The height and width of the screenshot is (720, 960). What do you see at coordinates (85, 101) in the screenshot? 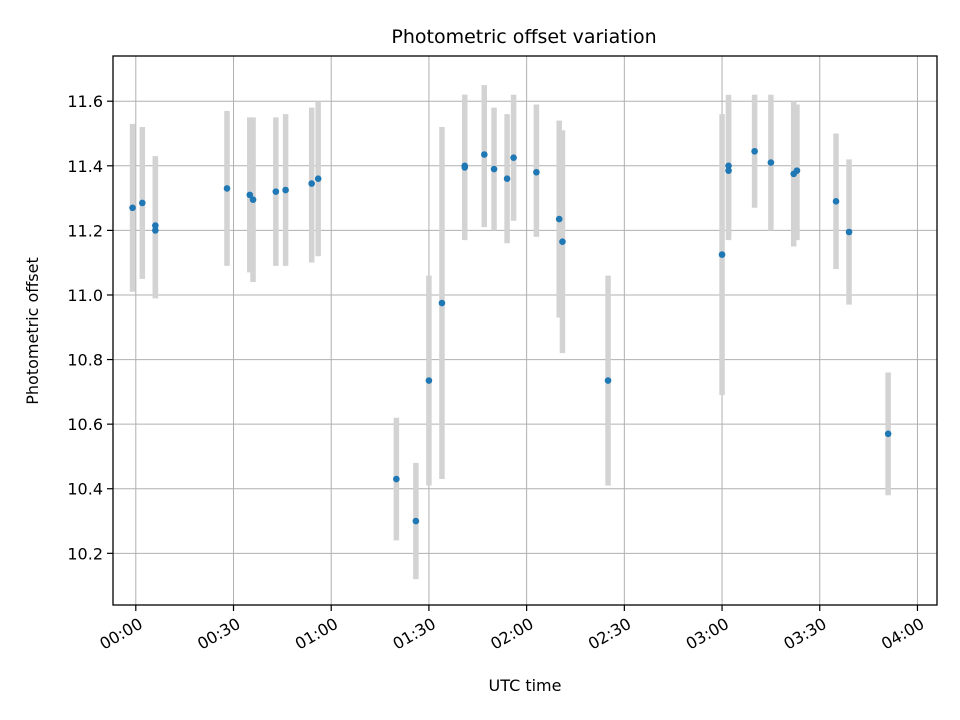
I see `y-tick-label: 11.6` at bounding box center [85, 101].